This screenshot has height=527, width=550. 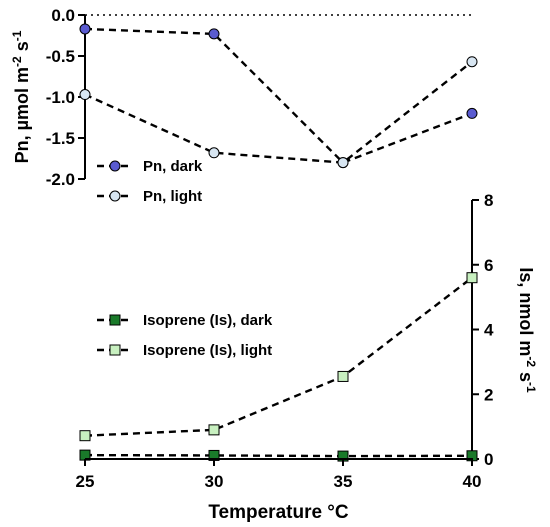 What do you see at coordinates (60, 97) in the screenshot?
I see `pn-y-tick-label: -1.0` at bounding box center [60, 97].